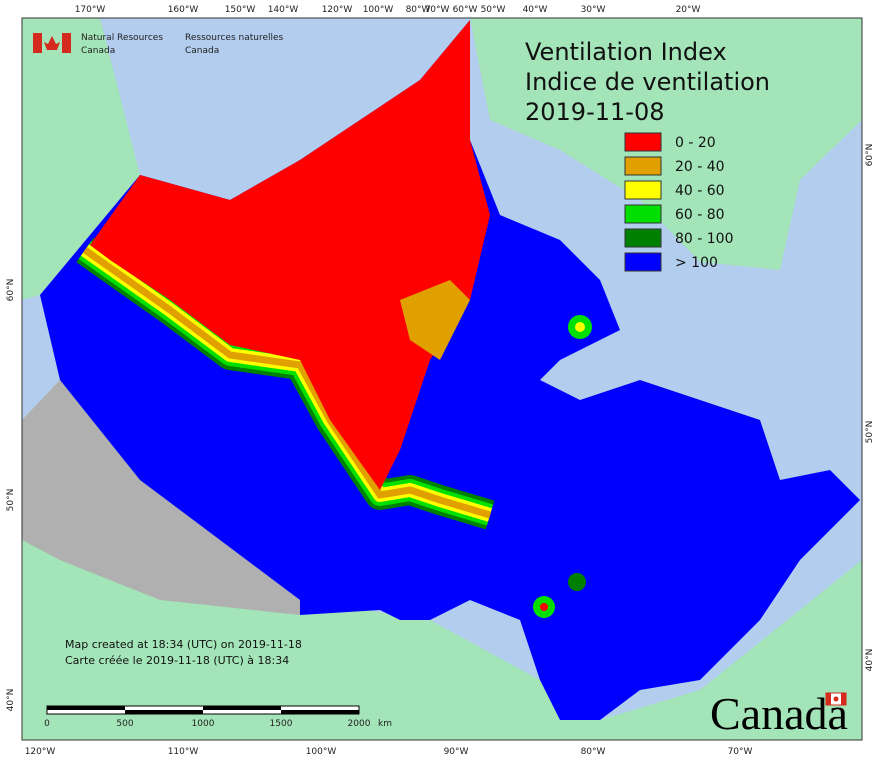  What do you see at coordinates (183, 752) in the screenshot?
I see `graticule-label: 110°W` at bounding box center [183, 752].